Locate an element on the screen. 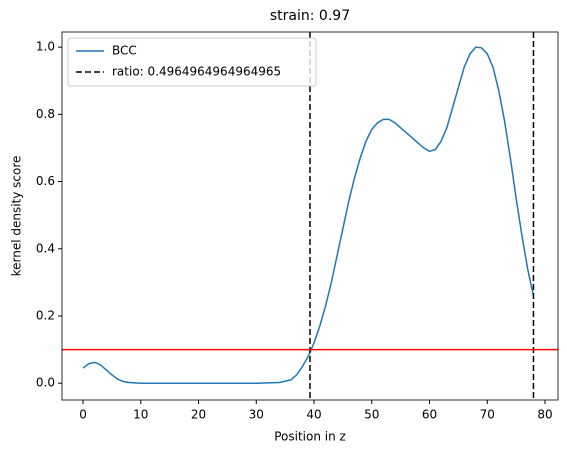  legend-label: BCC is located at coordinates (124, 51).